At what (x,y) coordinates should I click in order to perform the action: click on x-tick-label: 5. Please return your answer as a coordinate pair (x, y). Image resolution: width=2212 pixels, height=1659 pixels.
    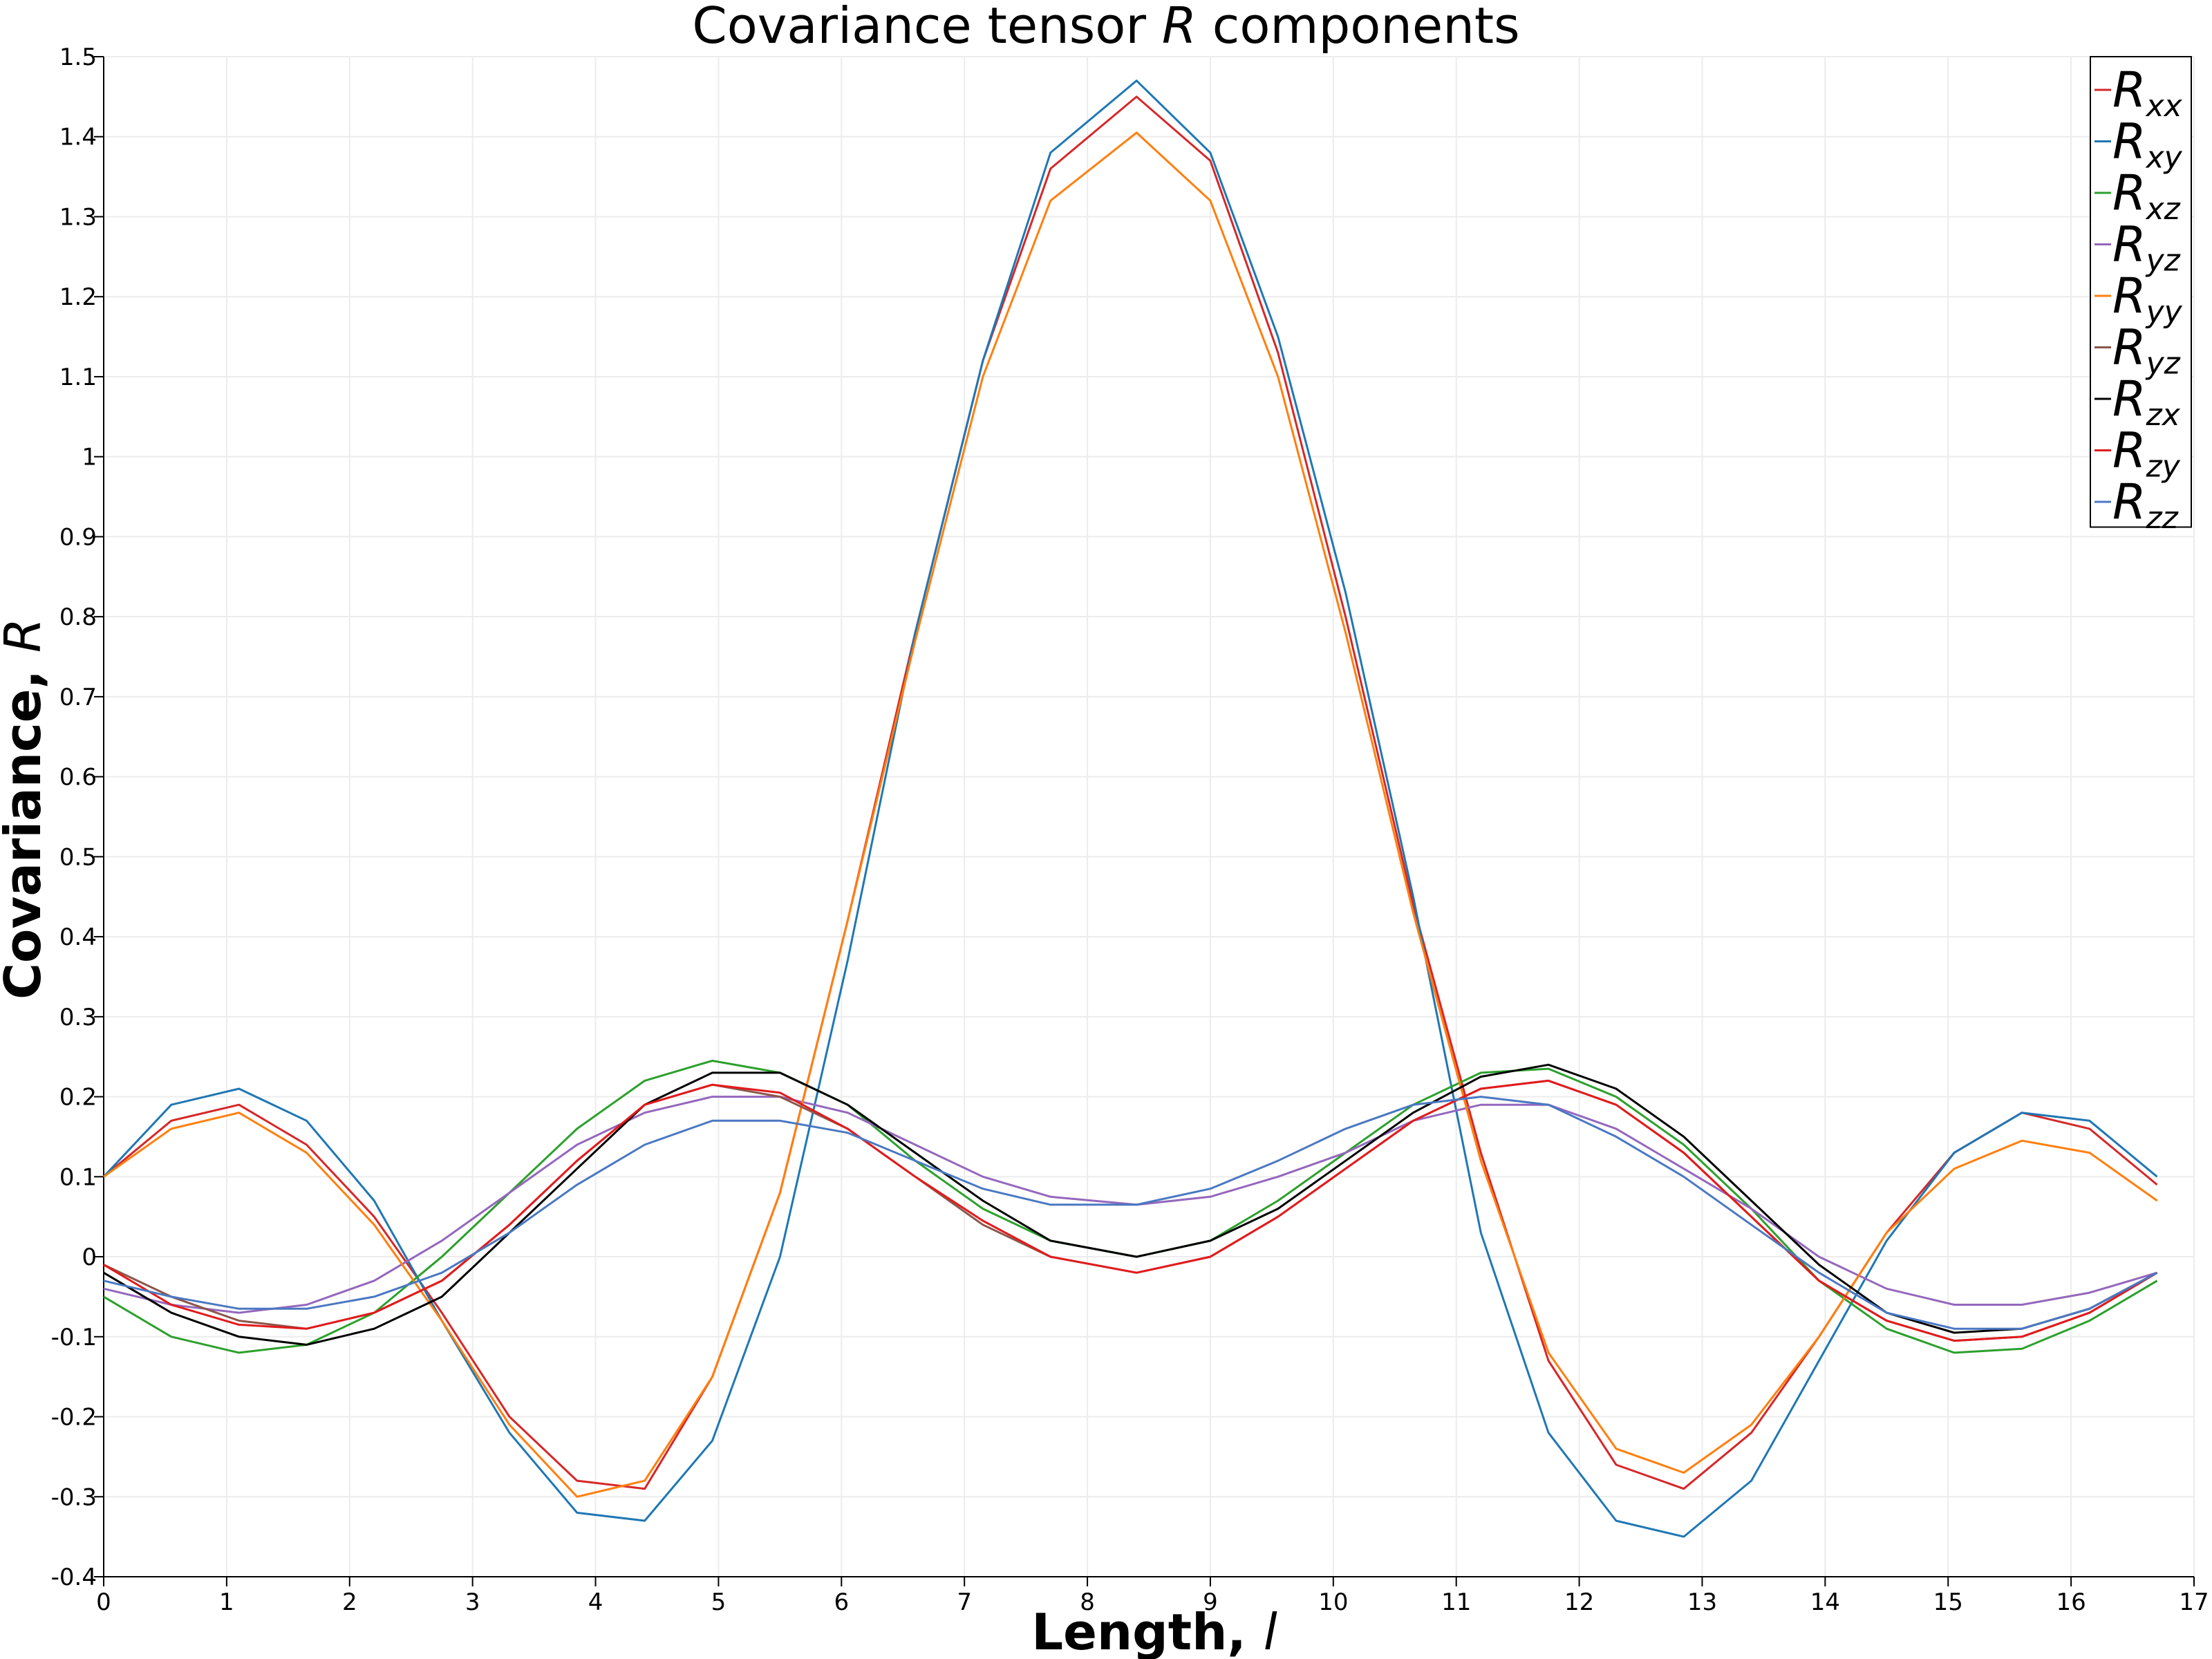
    Looking at the image, I should click on (719, 1602).